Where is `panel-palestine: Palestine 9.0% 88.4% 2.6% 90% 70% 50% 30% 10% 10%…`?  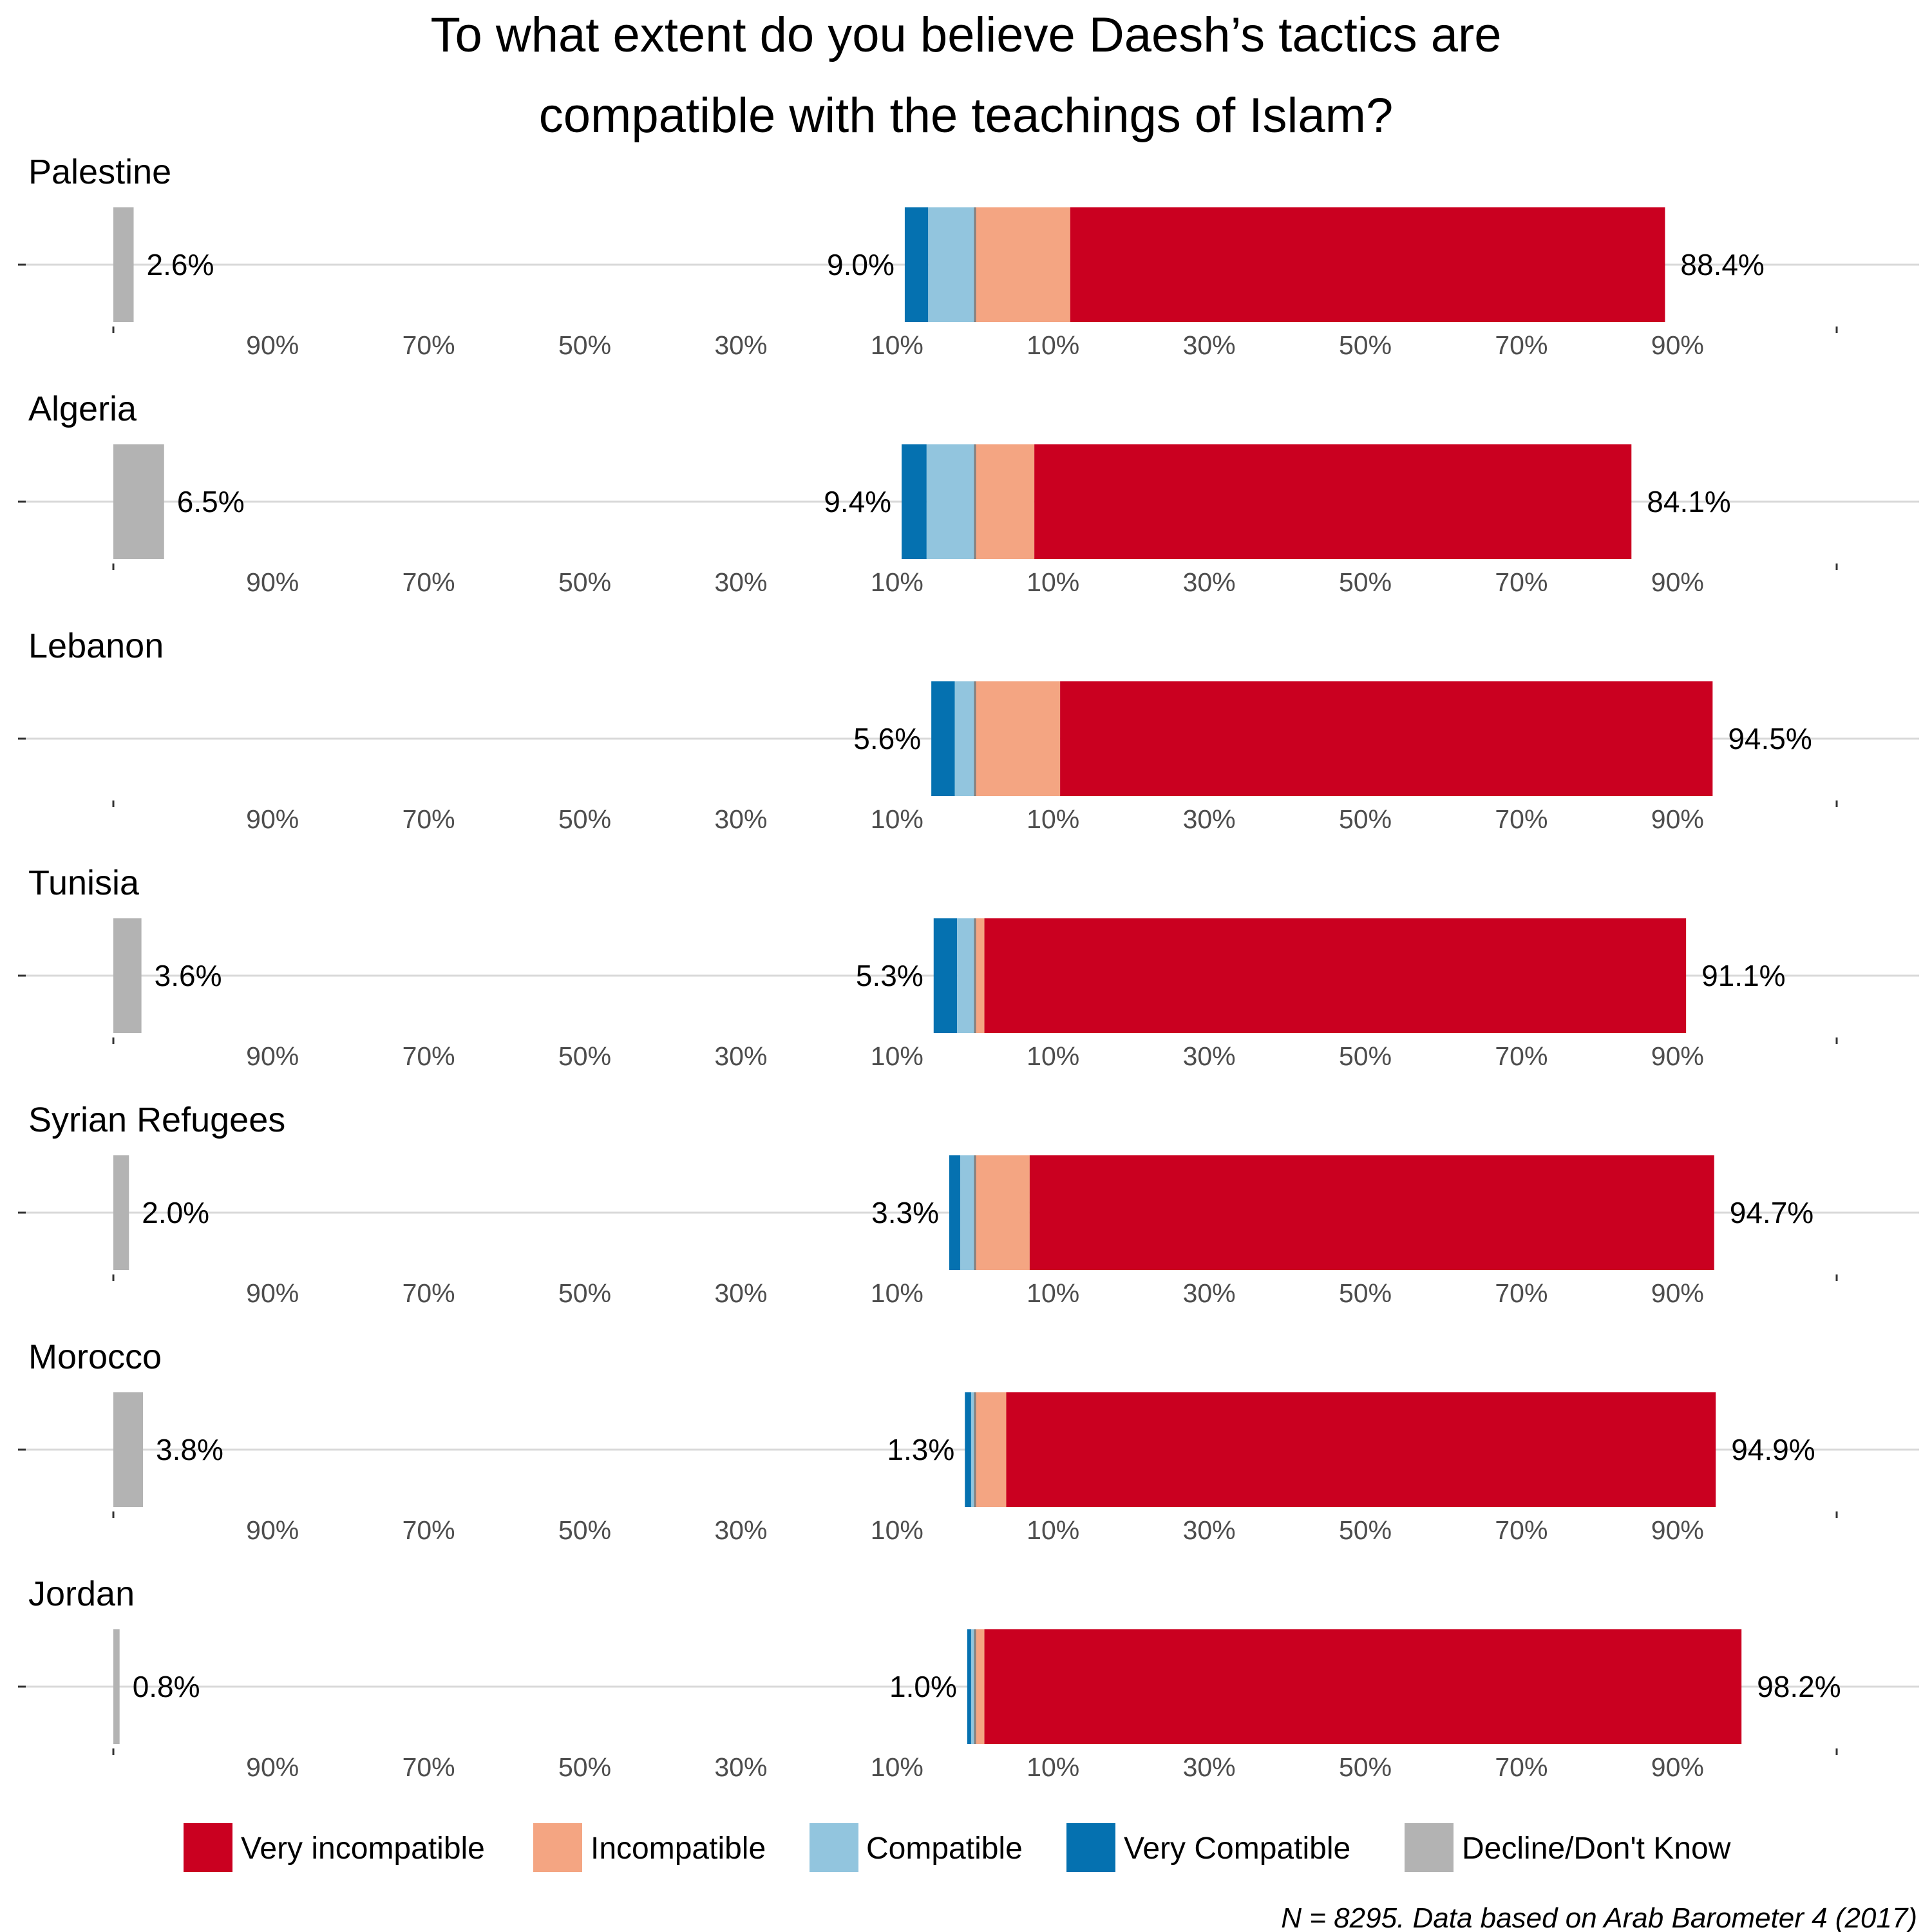 panel-palestine: Palestine 9.0% 88.4% 2.6% 90% 70% 50% 30% 10% 10%… is located at coordinates (969, 256).